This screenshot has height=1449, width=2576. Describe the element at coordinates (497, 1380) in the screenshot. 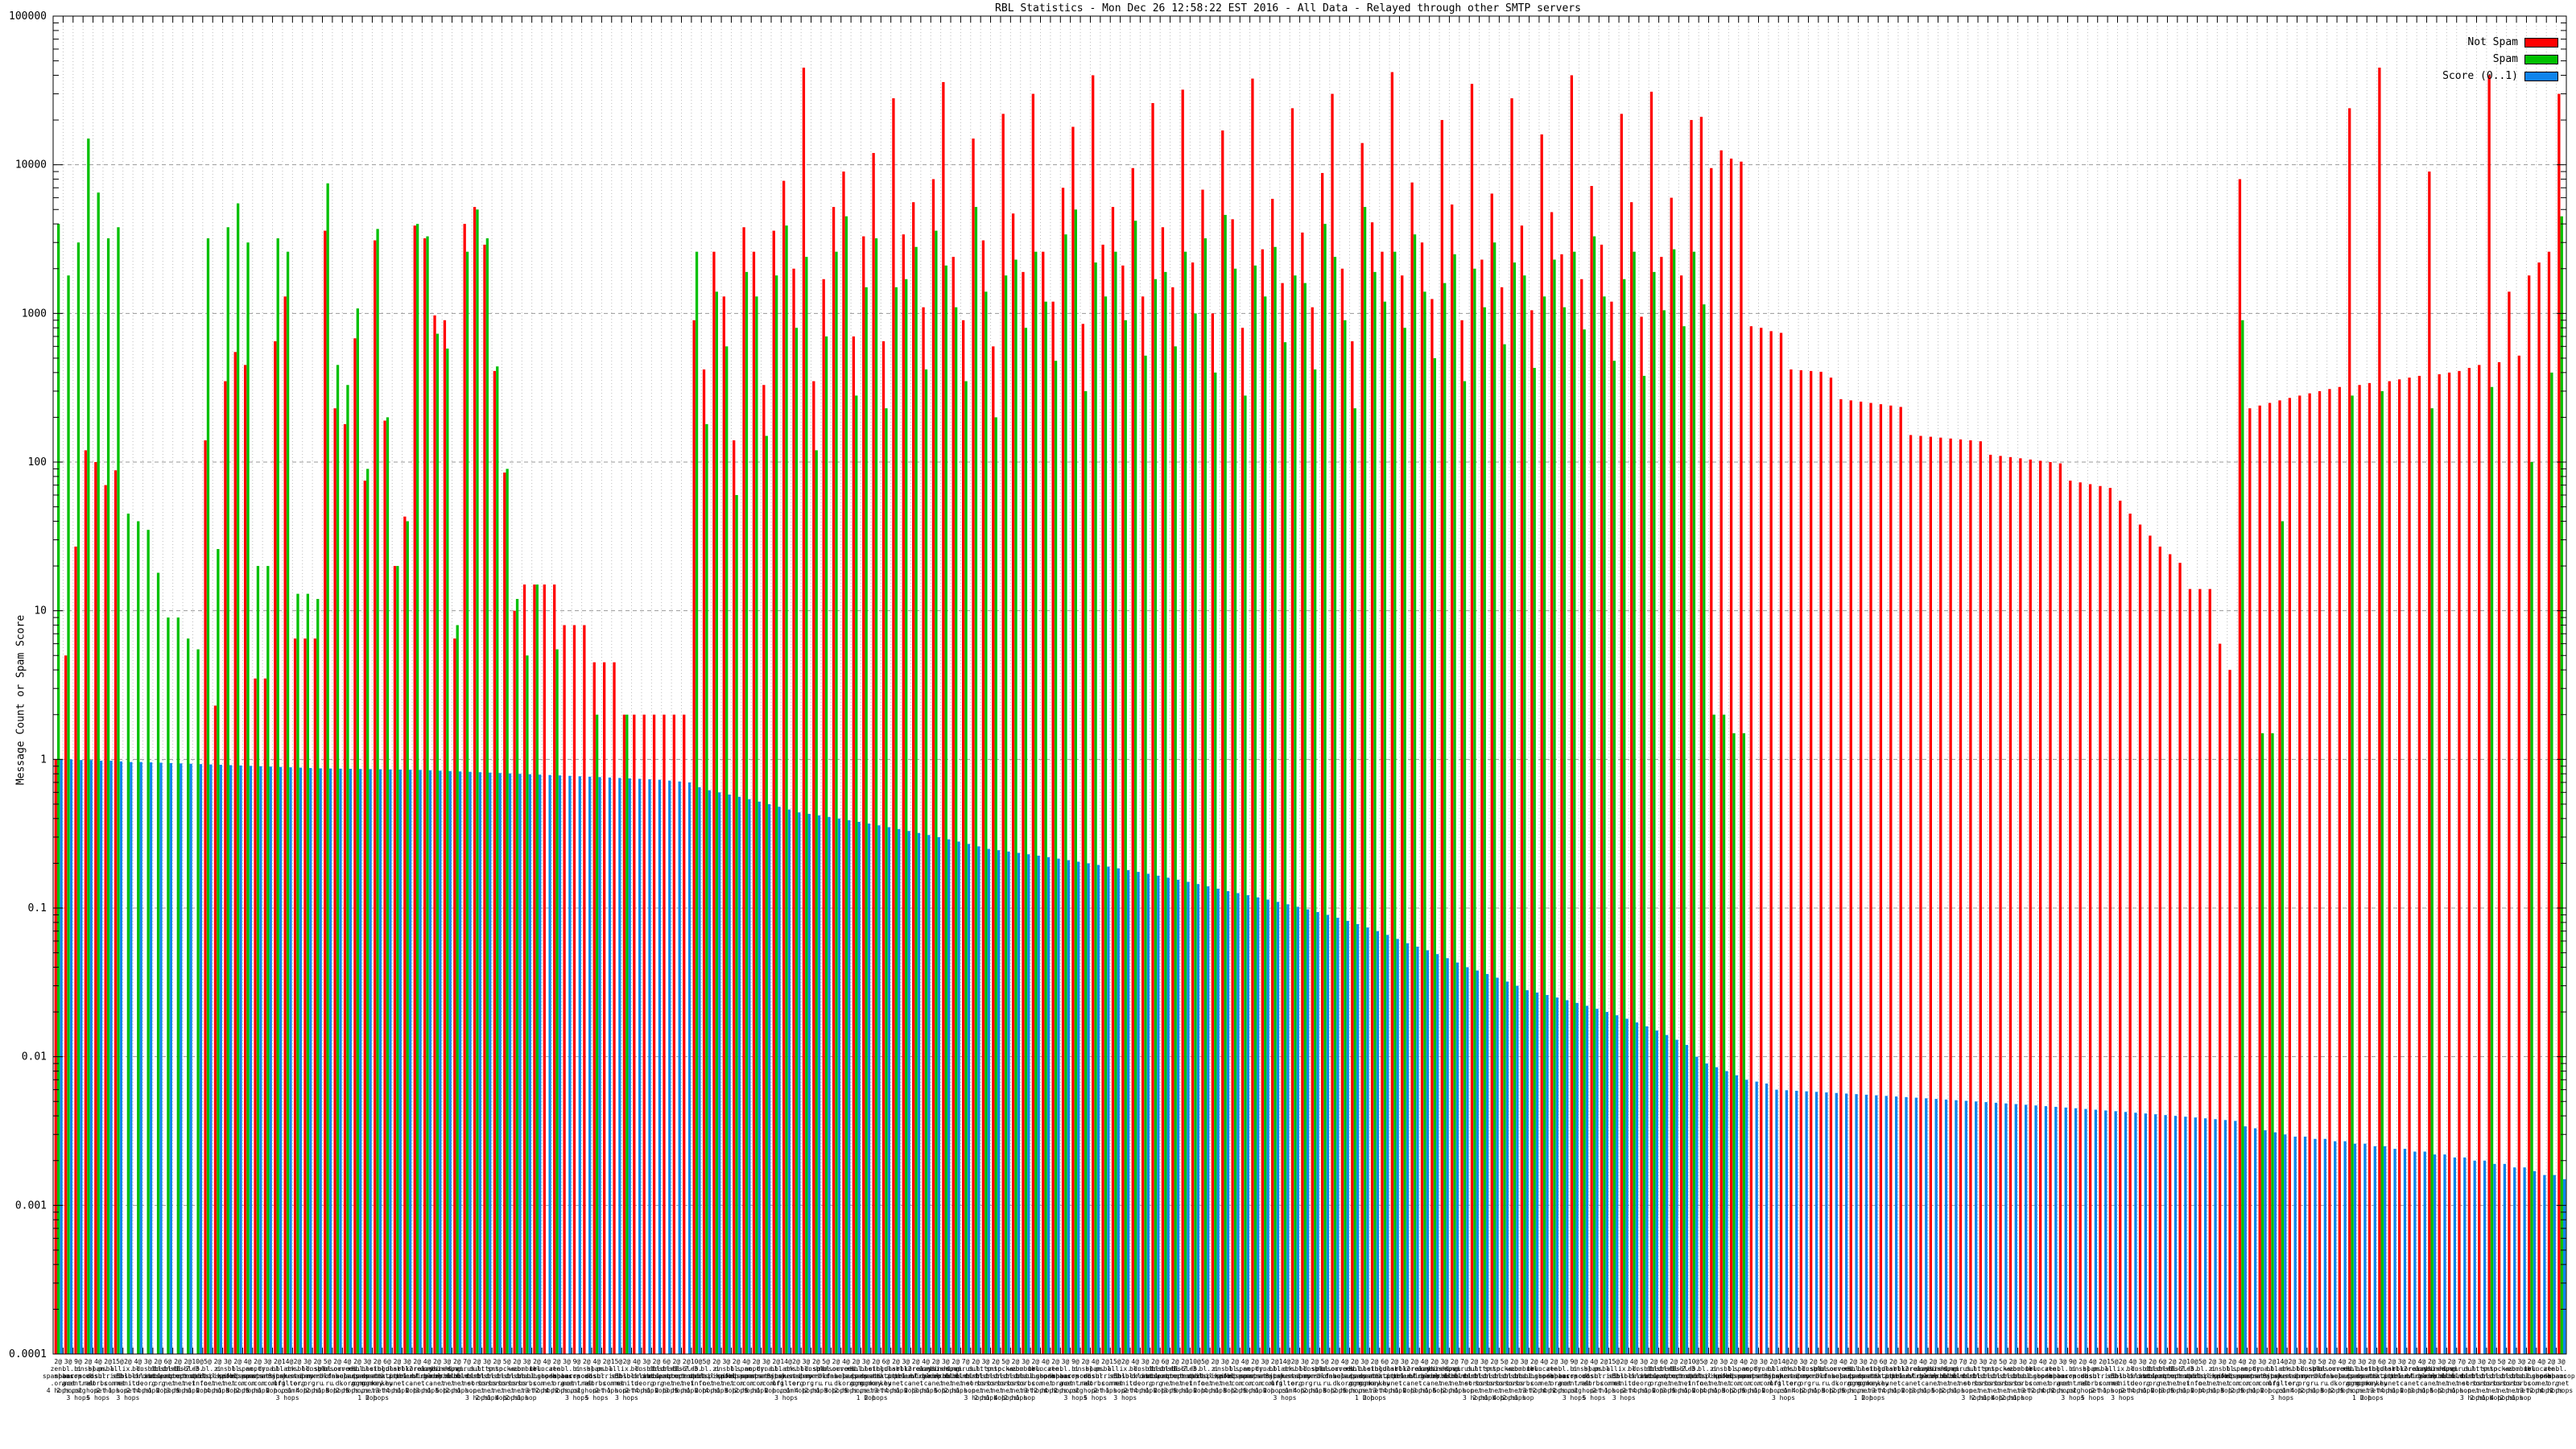

I see `x-category-label: 2@ smtp. dnsbl. sorbs .net 1 hop` at that location.